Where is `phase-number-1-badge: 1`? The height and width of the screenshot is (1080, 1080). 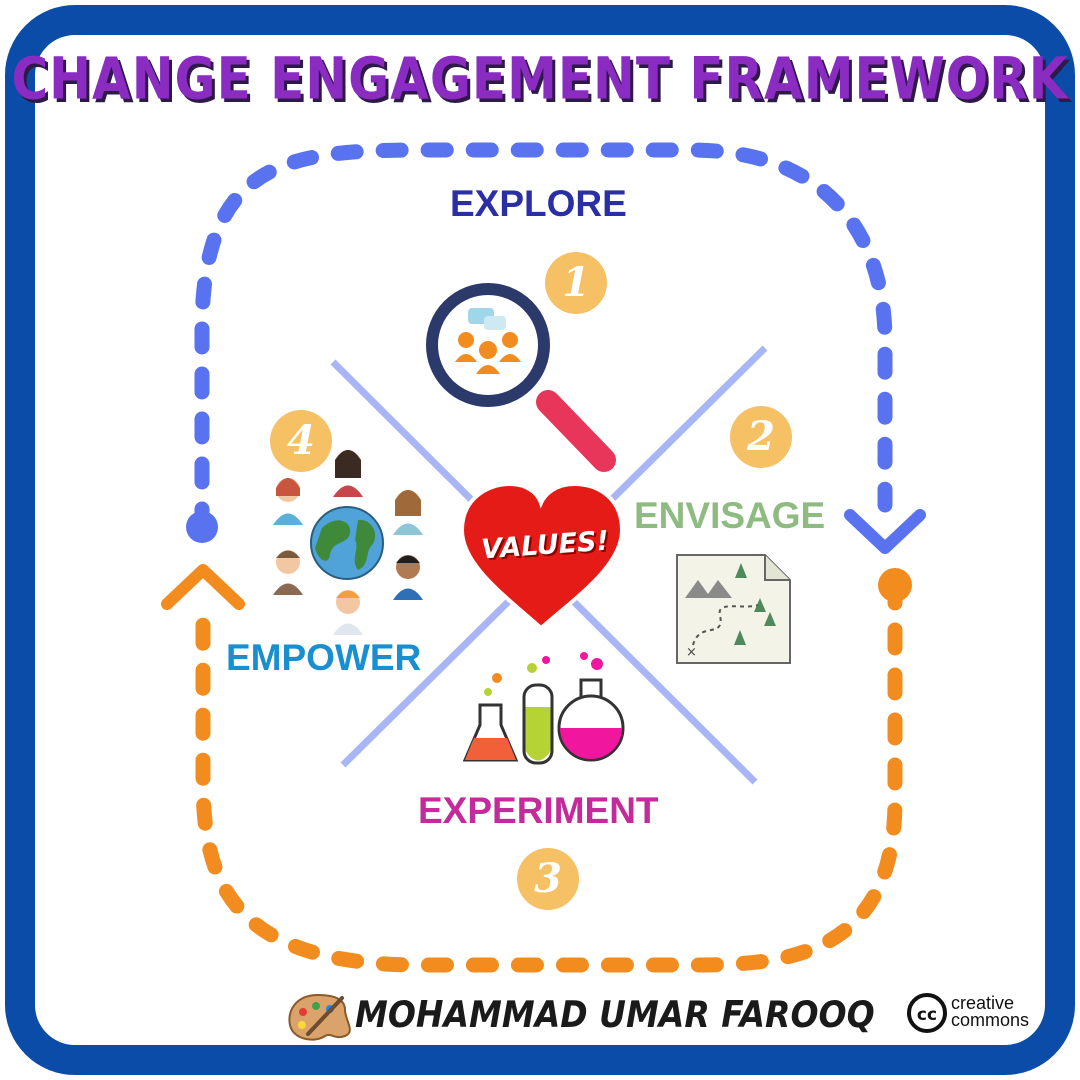
phase-number-1-badge: 1 is located at coordinates (576, 283).